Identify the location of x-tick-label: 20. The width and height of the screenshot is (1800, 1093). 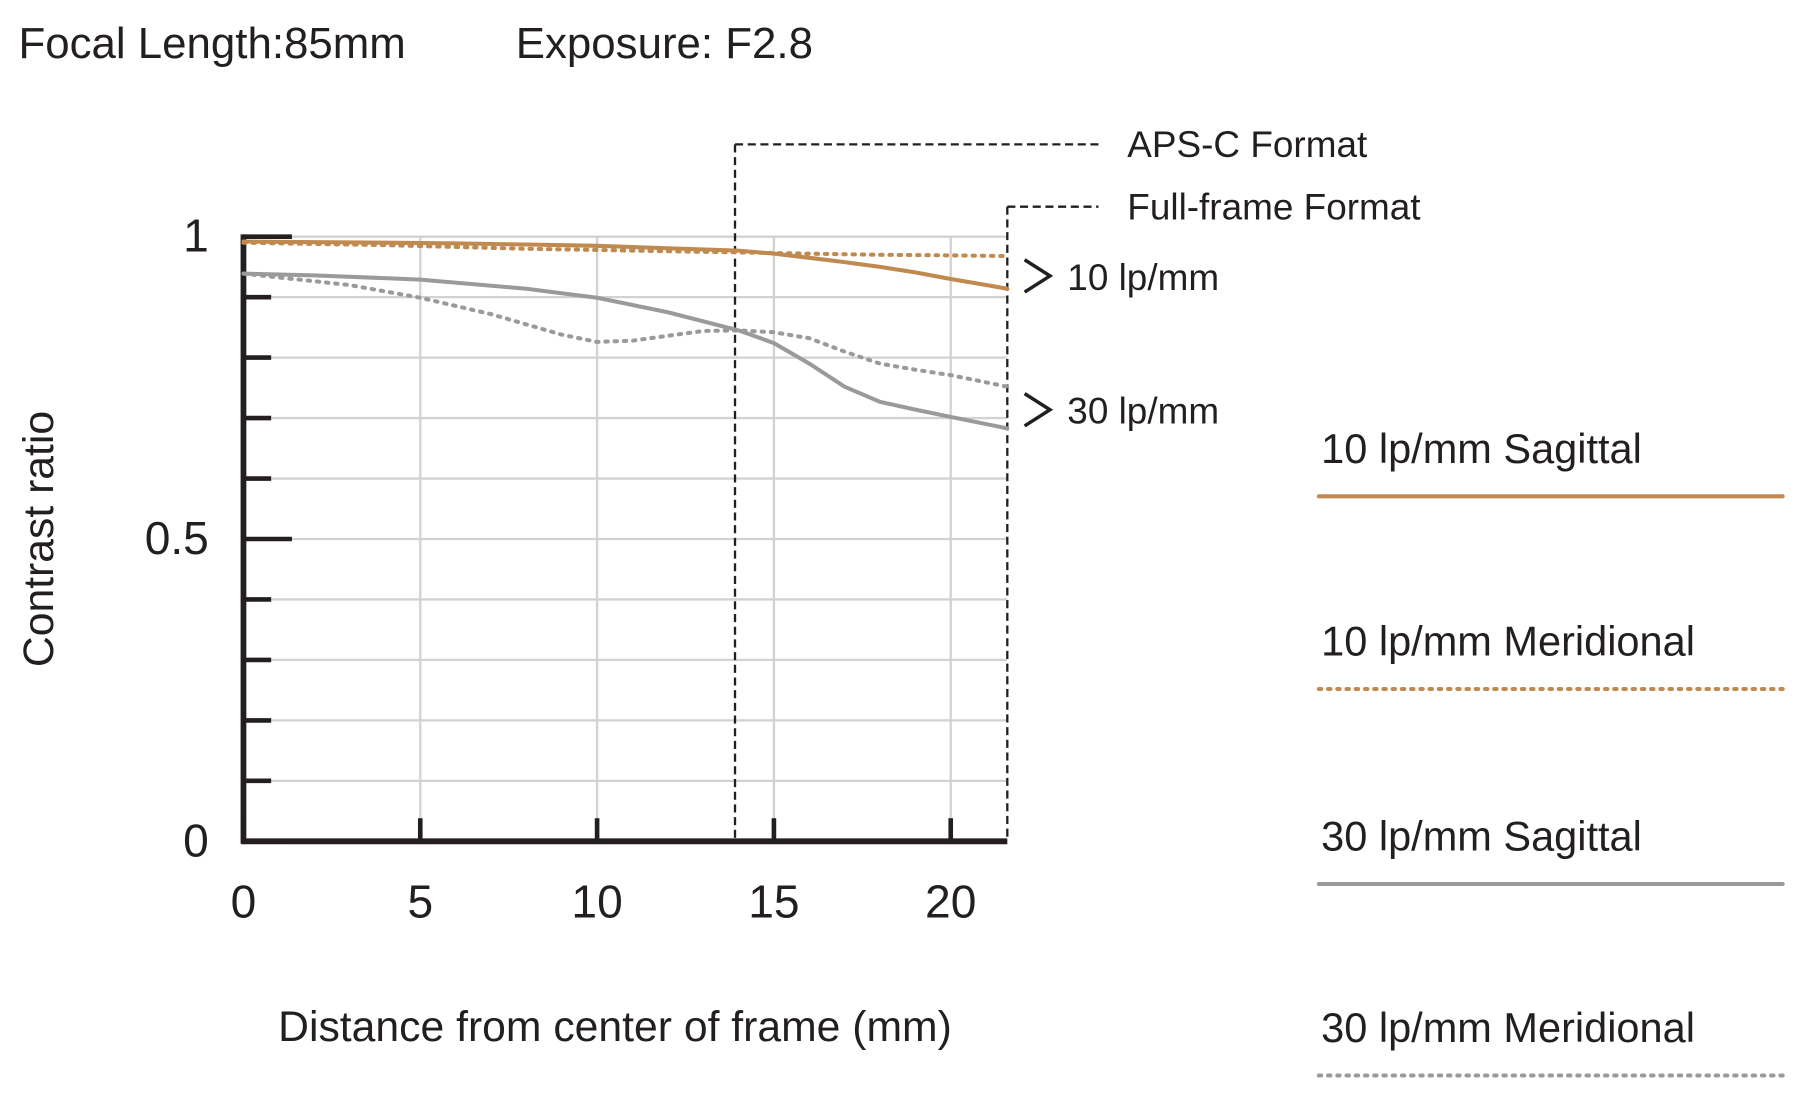
(950, 901).